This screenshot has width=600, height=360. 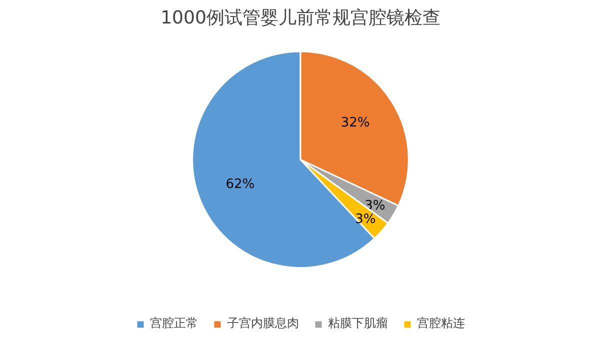 I want to click on legend-label: 子宫内膜息肉, so click(x=263, y=323).